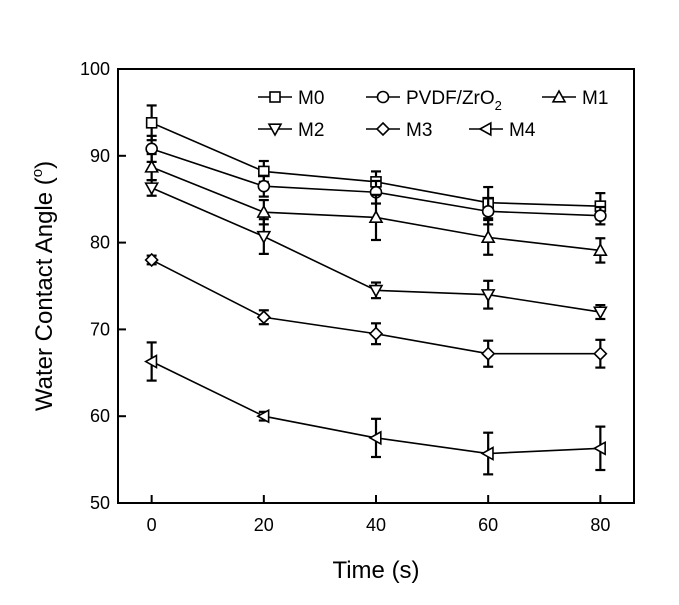 The image size is (679, 605). Describe the element at coordinates (291, 98) in the screenshot. I see `legend-item: M0` at that location.